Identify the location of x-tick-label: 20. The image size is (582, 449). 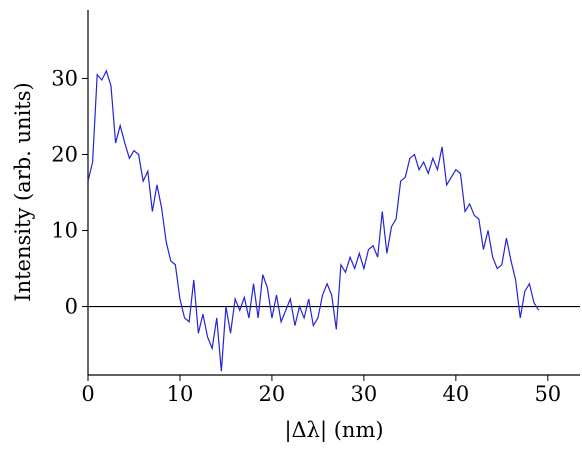
(272, 394).